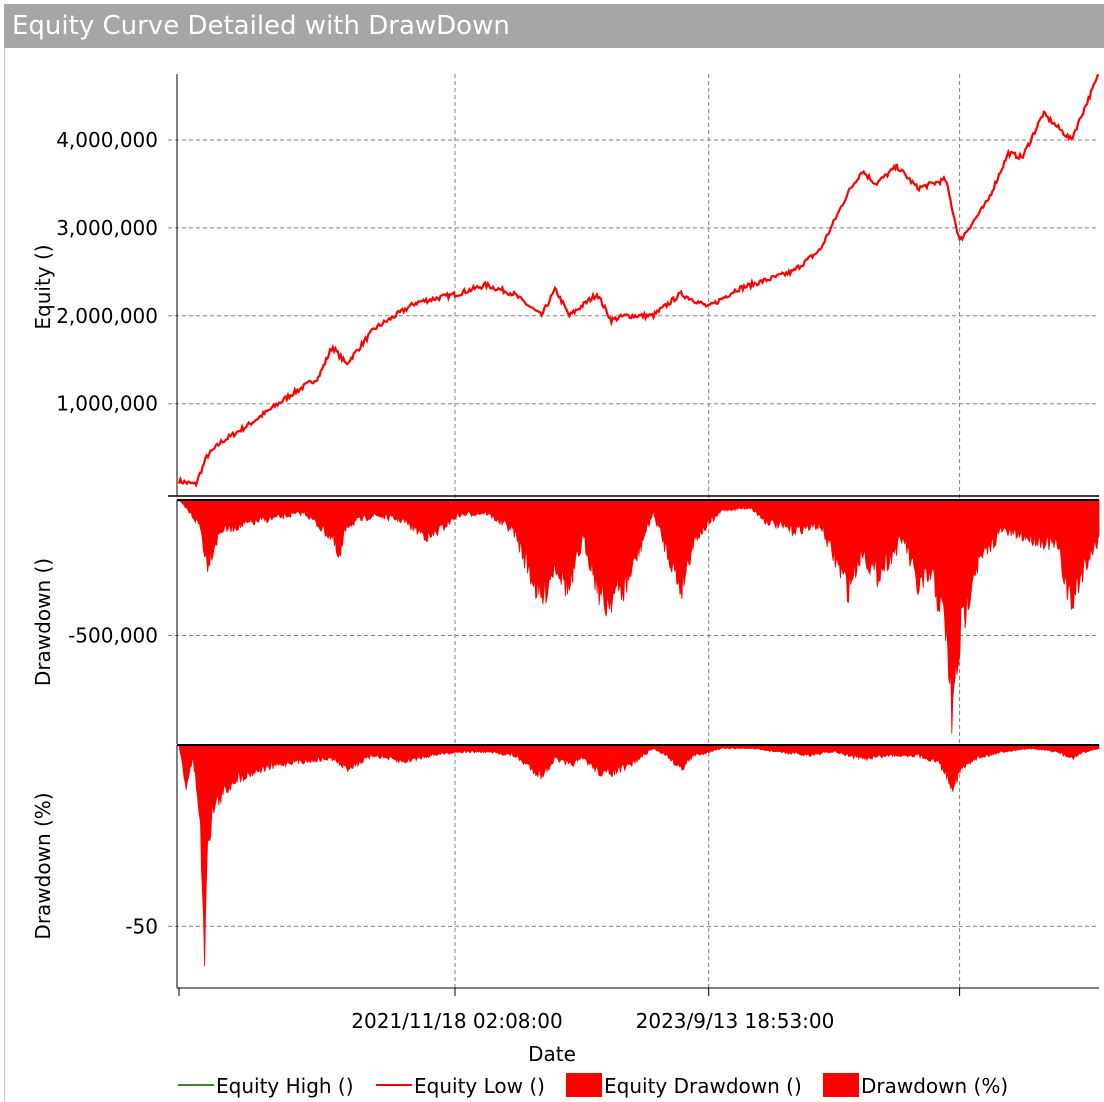 This screenshot has height=1102, width=1104. Describe the element at coordinates (107, 140) in the screenshot. I see `y-tick-label: 4,000,000` at that location.